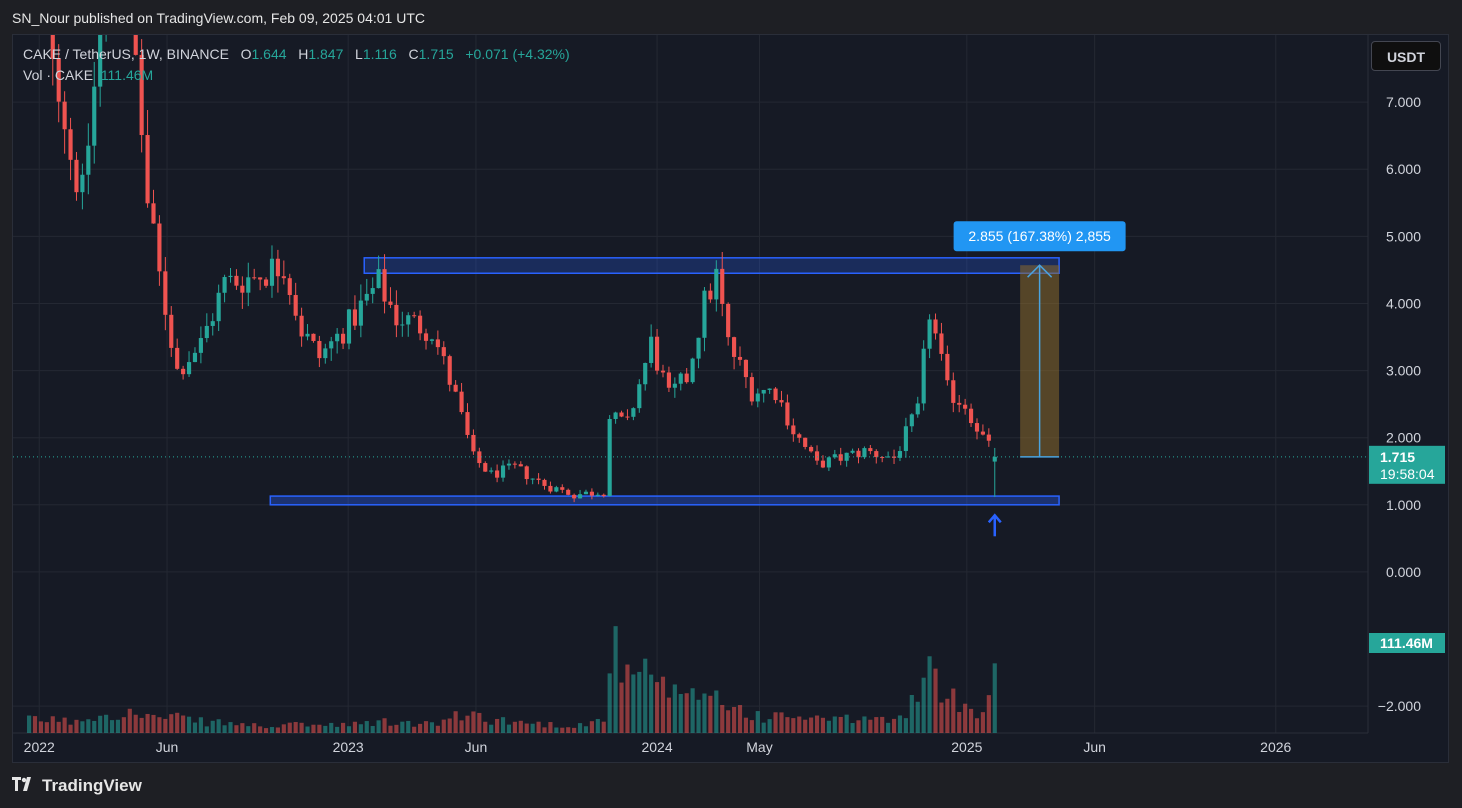  Describe the element at coordinates (517, 54) in the screenshot. I see `change-value: +0.071 (+4.32%)` at that location.